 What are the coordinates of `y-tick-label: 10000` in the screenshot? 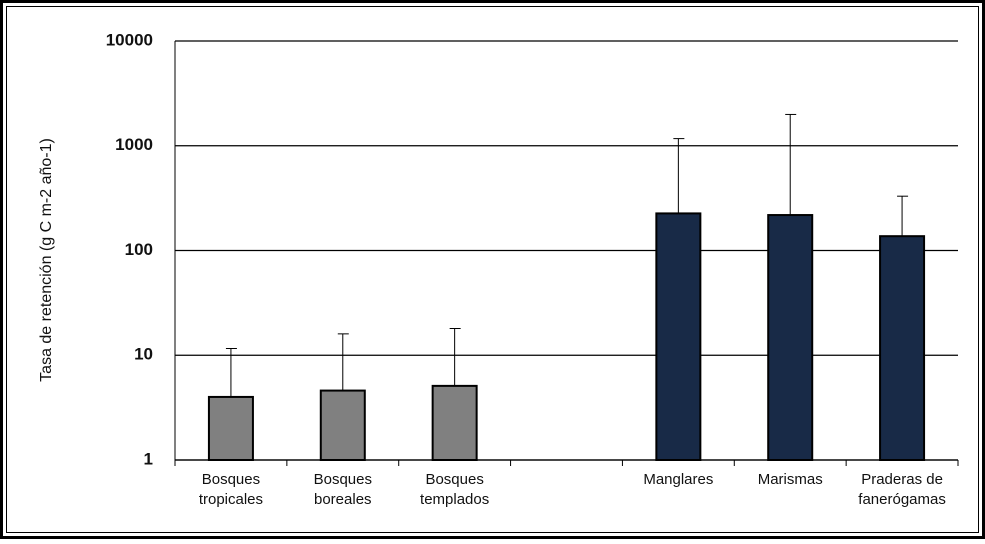 It's located at (129, 39).